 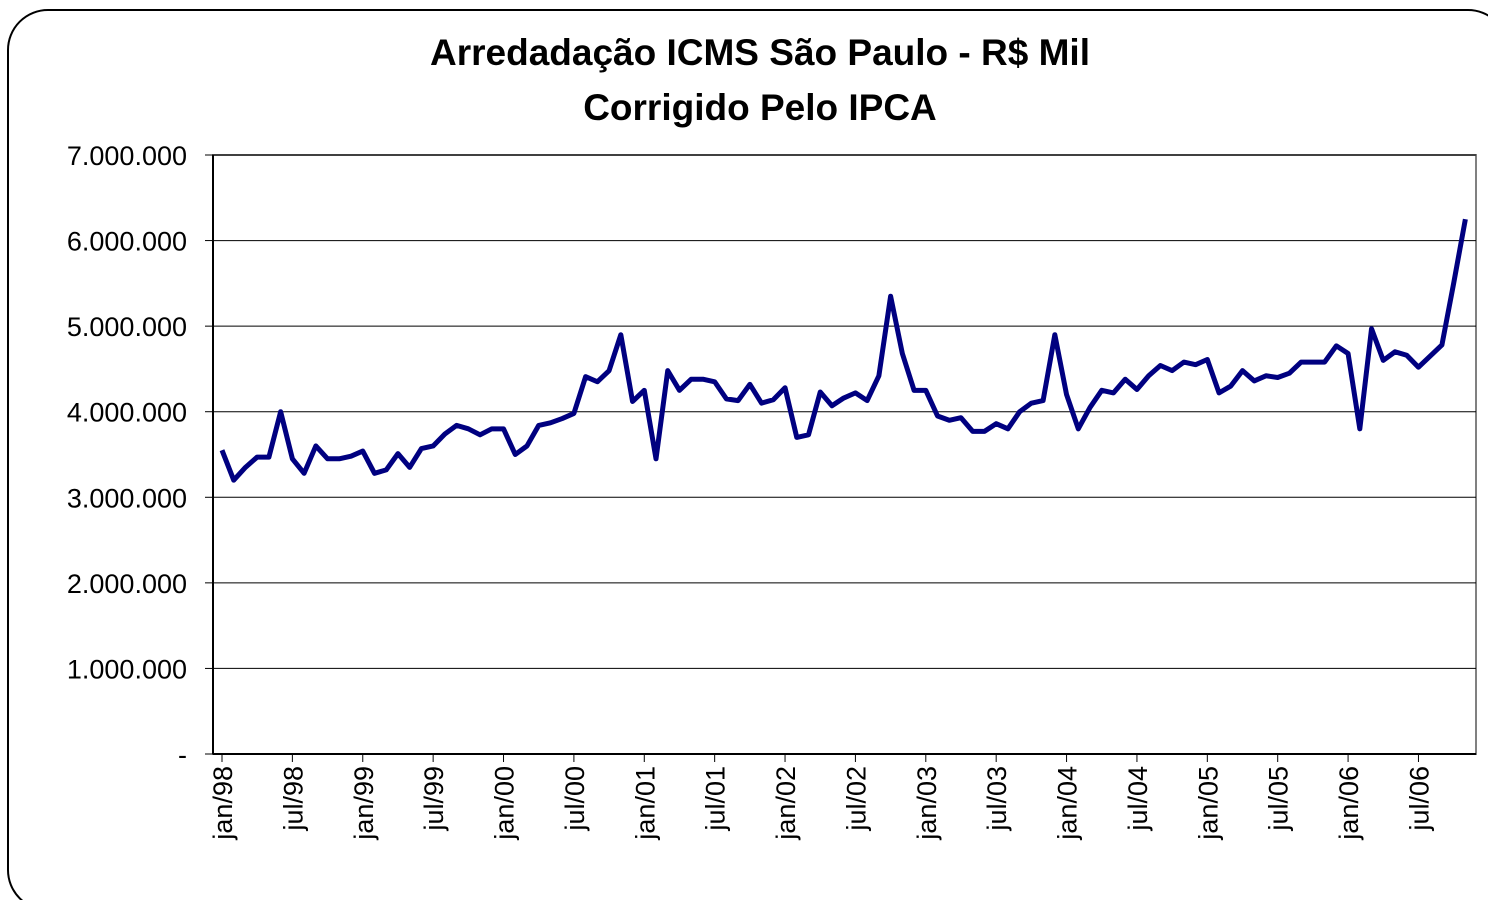 What do you see at coordinates (927, 803) in the screenshot?
I see `x-tick-label: jan/03` at bounding box center [927, 803].